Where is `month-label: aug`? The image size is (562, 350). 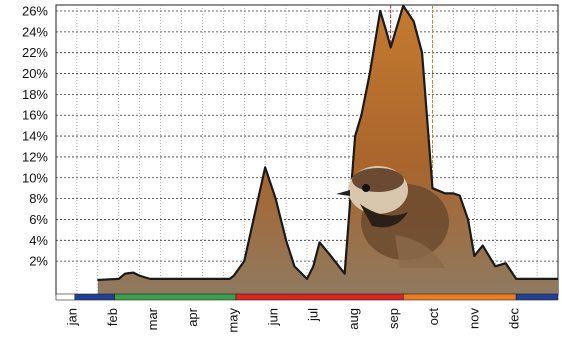
month-label: aug is located at coordinates (353, 319).